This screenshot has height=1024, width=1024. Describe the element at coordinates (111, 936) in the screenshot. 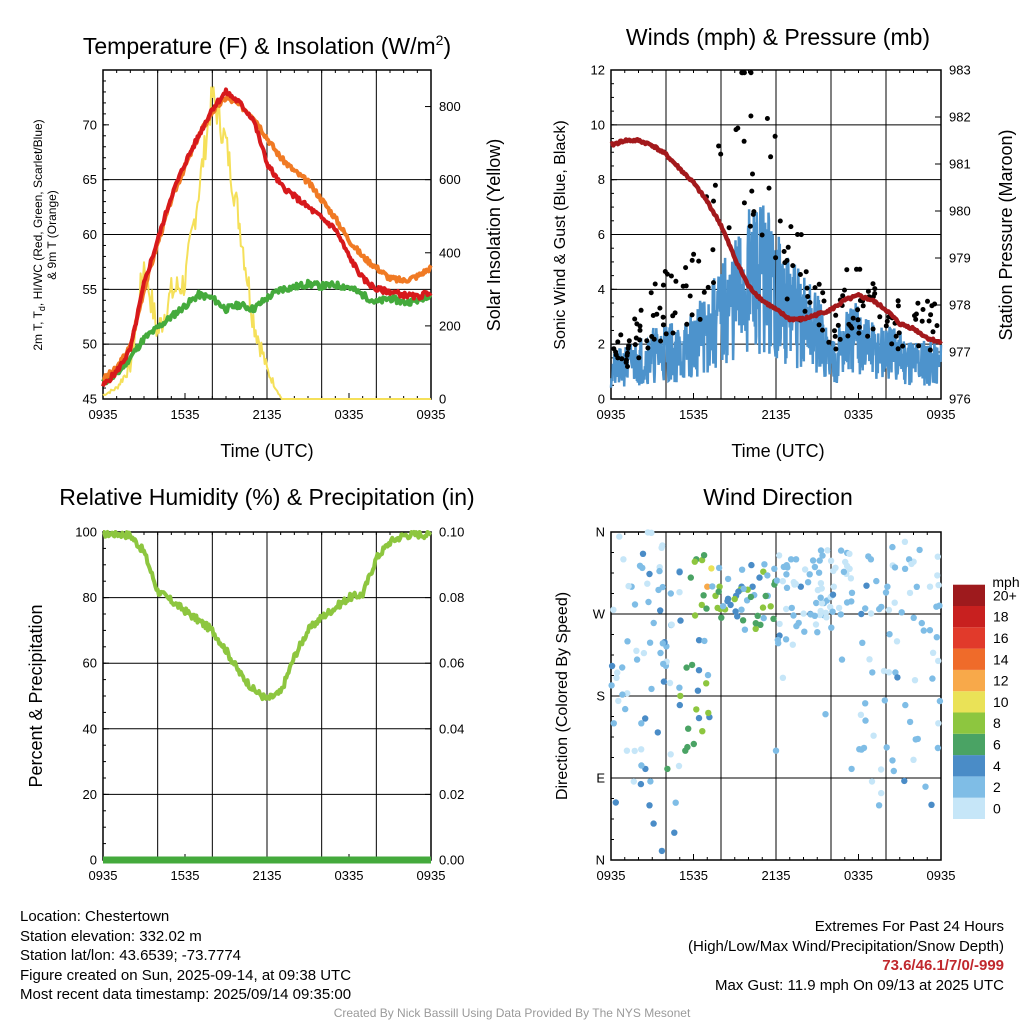

I see `station-elevation: Station elevation: 332.02 m` at that location.